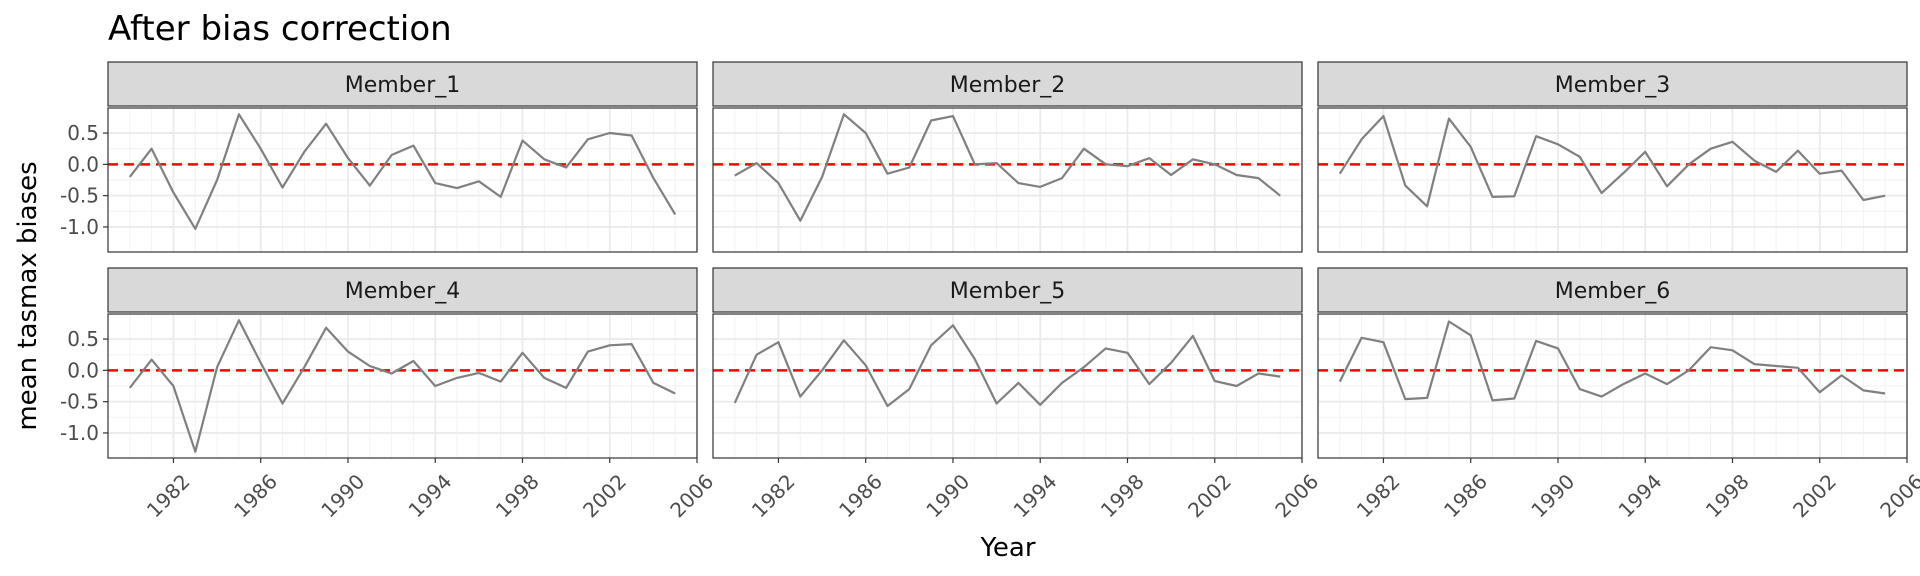  Describe the element at coordinates (28, 295) in the screenshot. I see `y-axis-title: mean tasmax biases` at that location.